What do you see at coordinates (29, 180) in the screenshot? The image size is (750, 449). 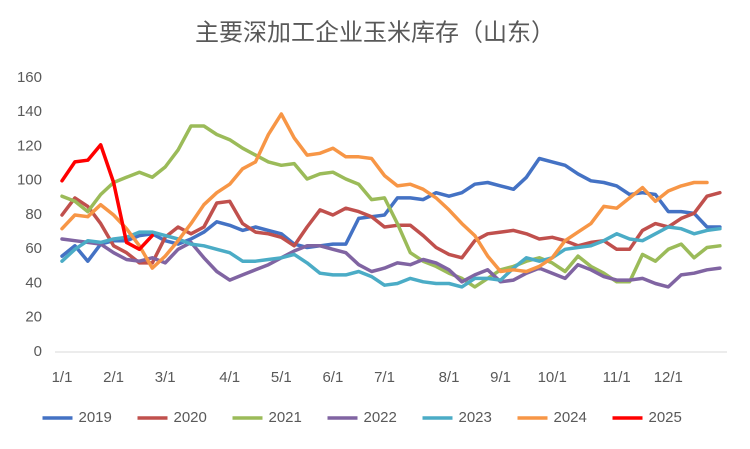 I see `y-tick-label: 100` at bounding box center [29, 180].